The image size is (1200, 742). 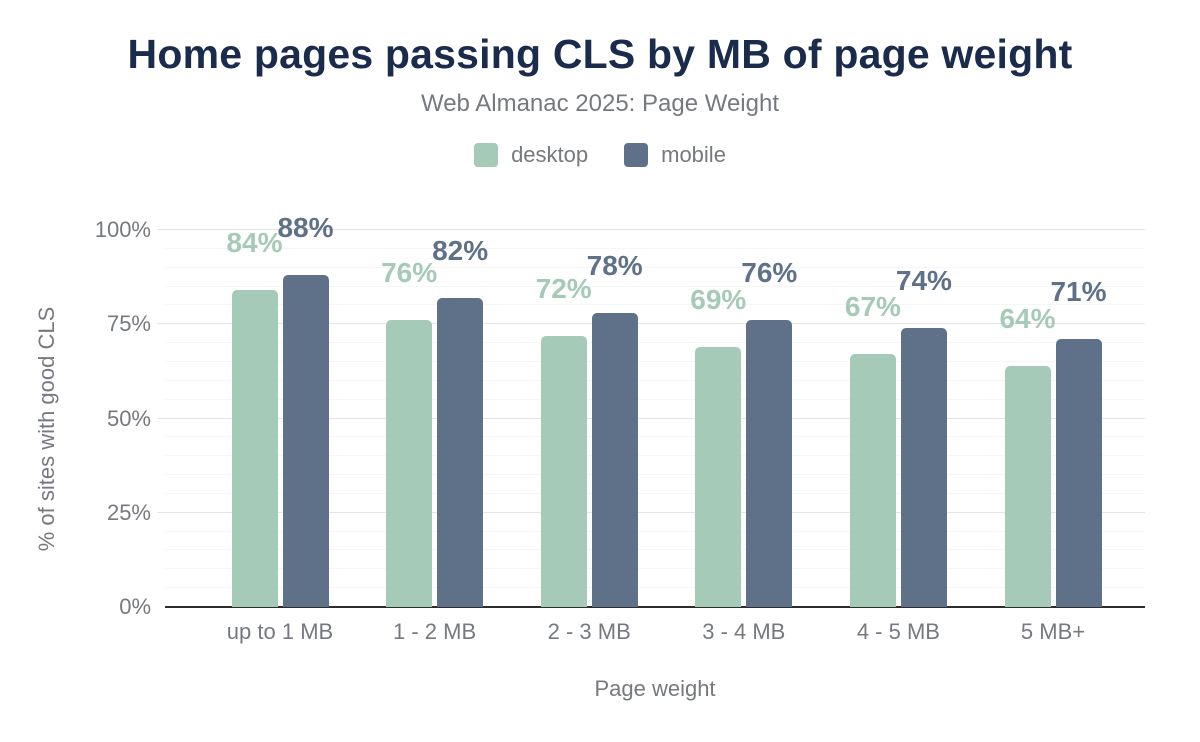 What do you see at coordinates (305, 410) in the screenshot?
I see `bar-mobile: 88%` at bounding box center [305, 410].